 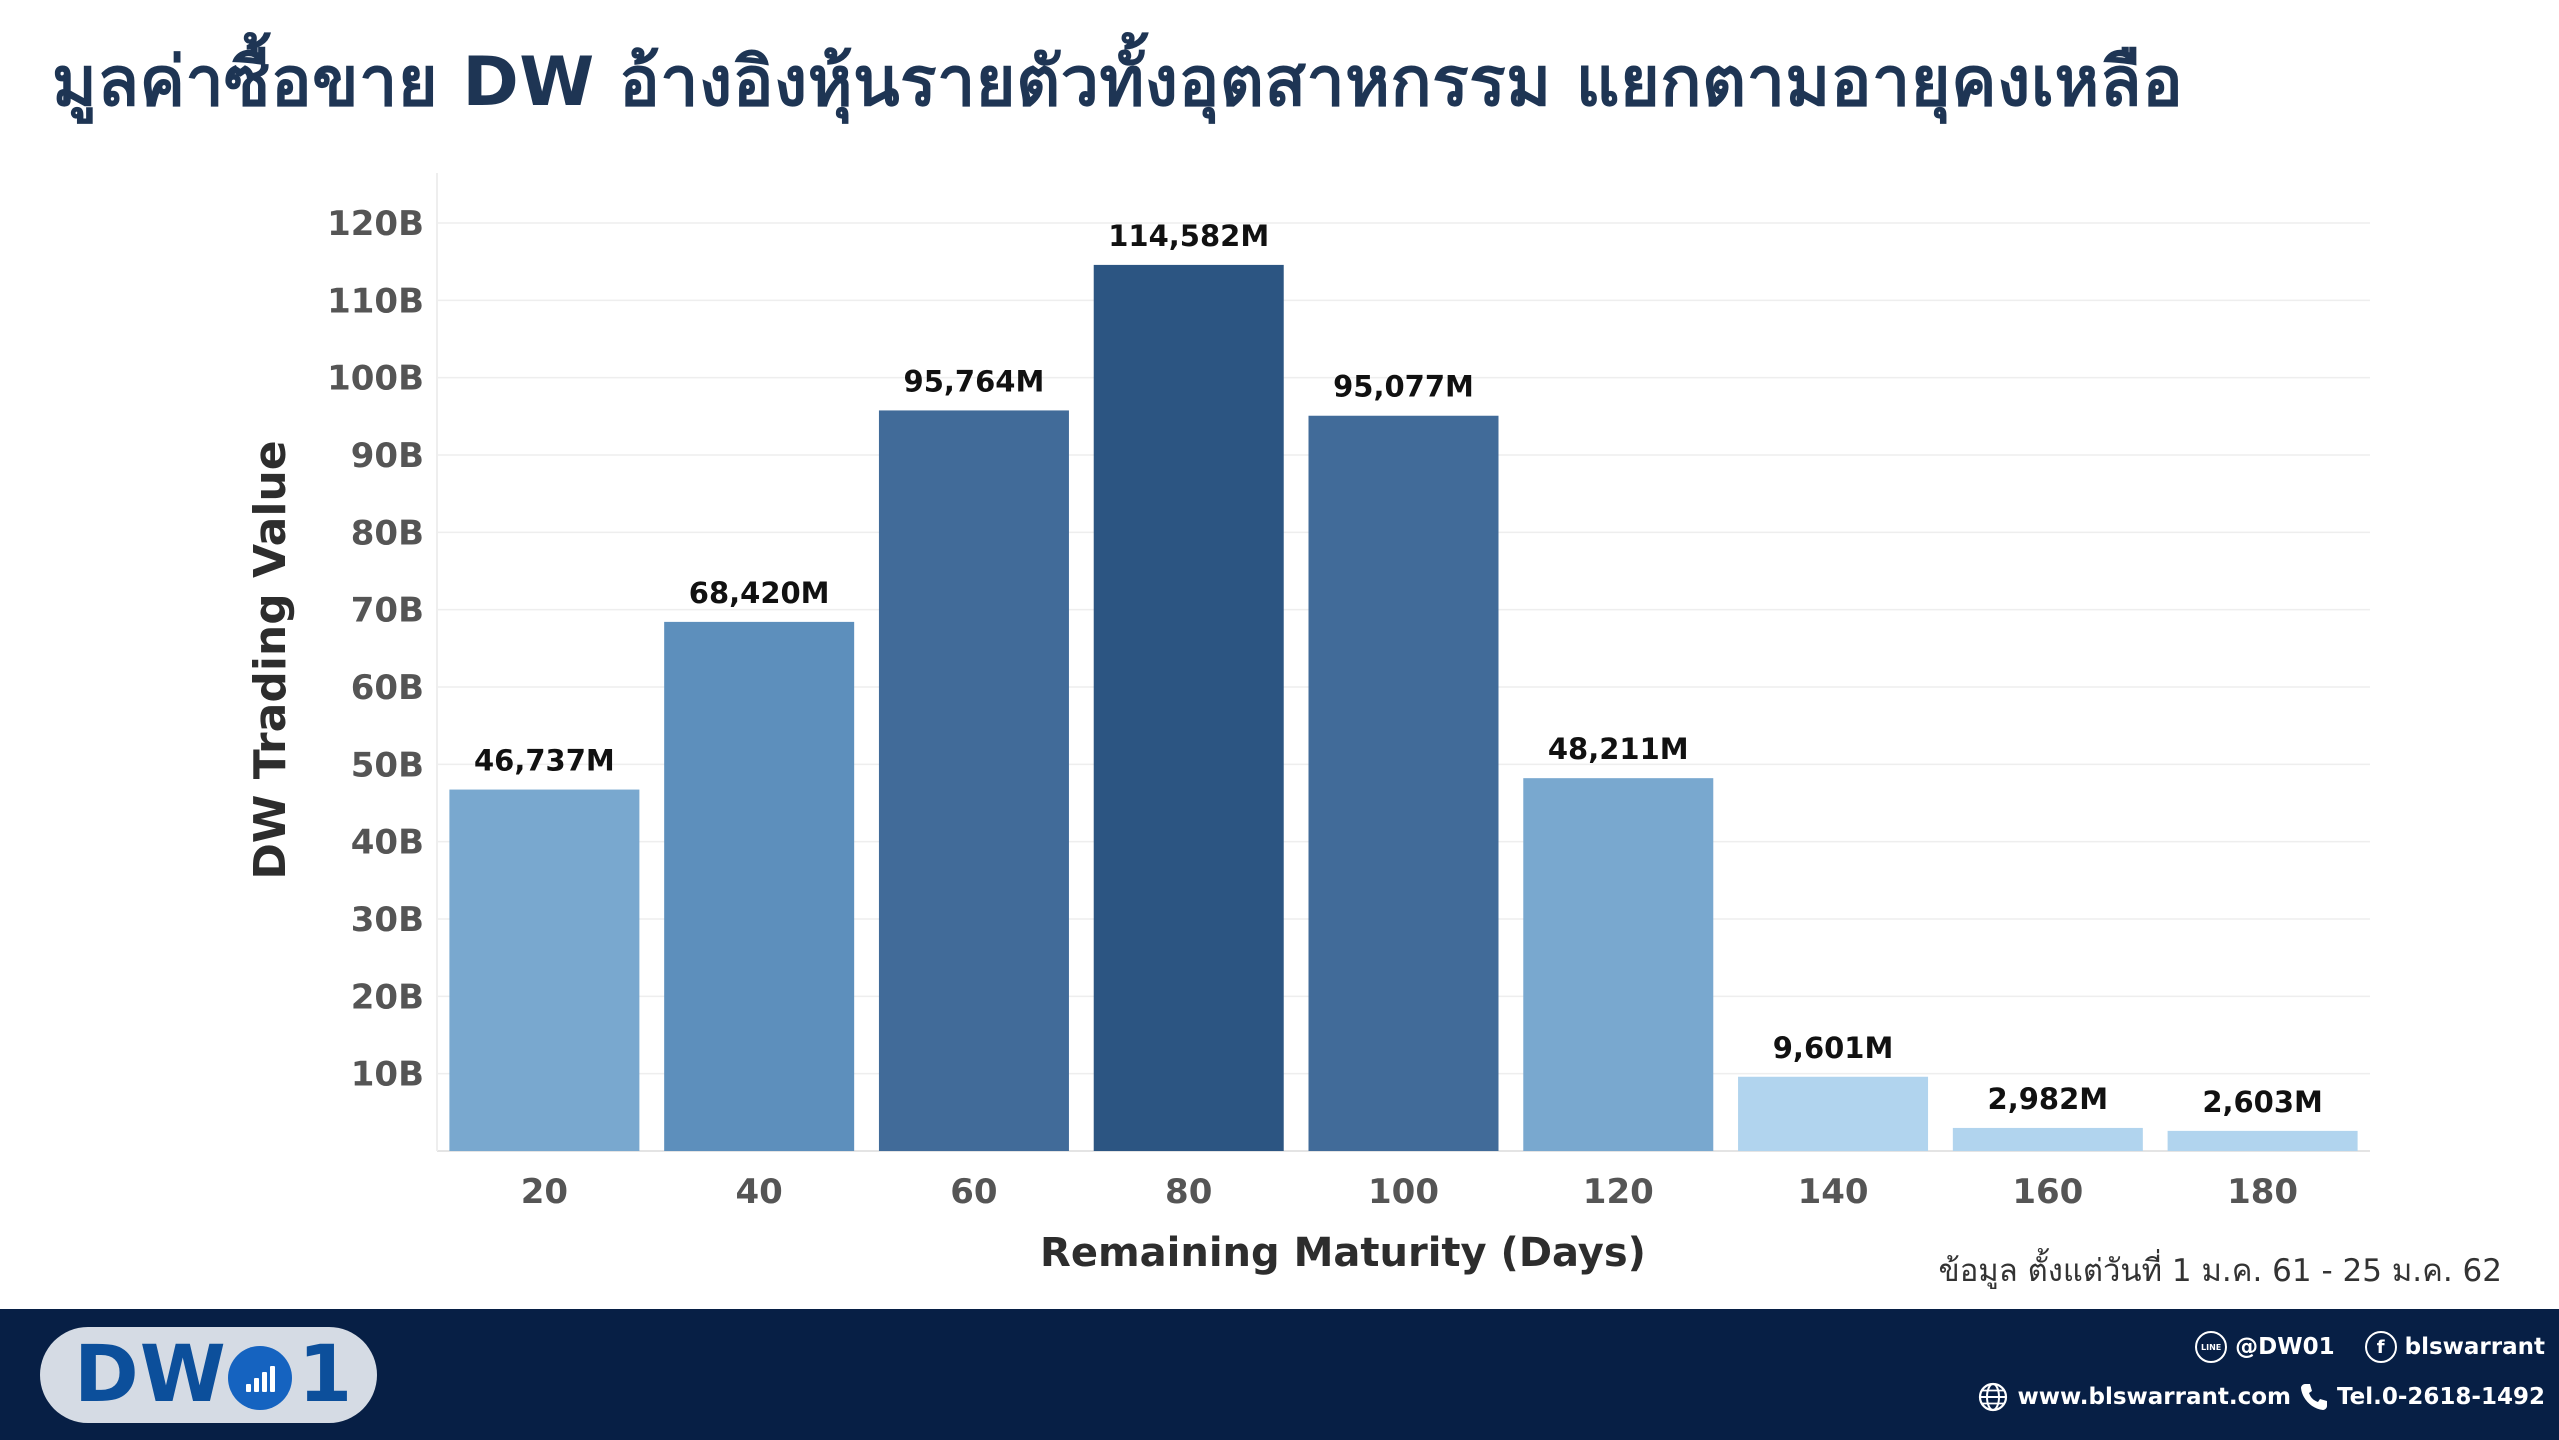 What do you see at coordinates (1833, 1048) in the screenshot?
I see `data-label: 9,601M` at bounding box center [1833, 1048].